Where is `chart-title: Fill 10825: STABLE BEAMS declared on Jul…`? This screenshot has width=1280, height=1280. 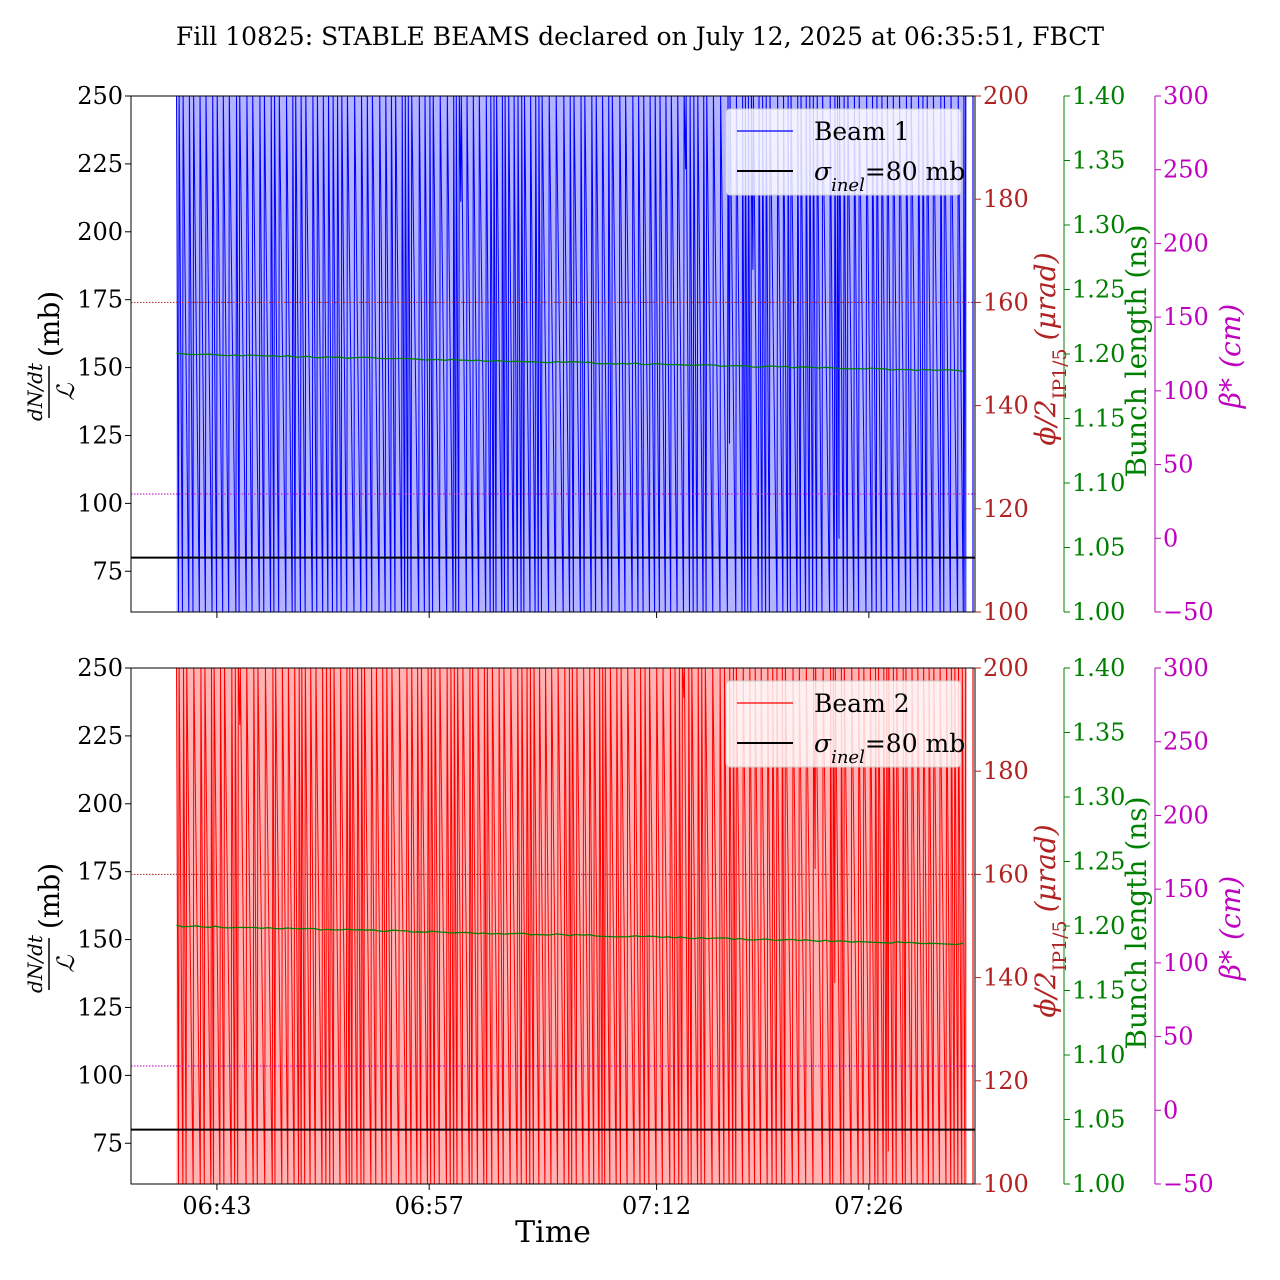 chart-title: Fill 10825: STABLE BEAMS declared on Jul… is located at coordinates (640, 36).